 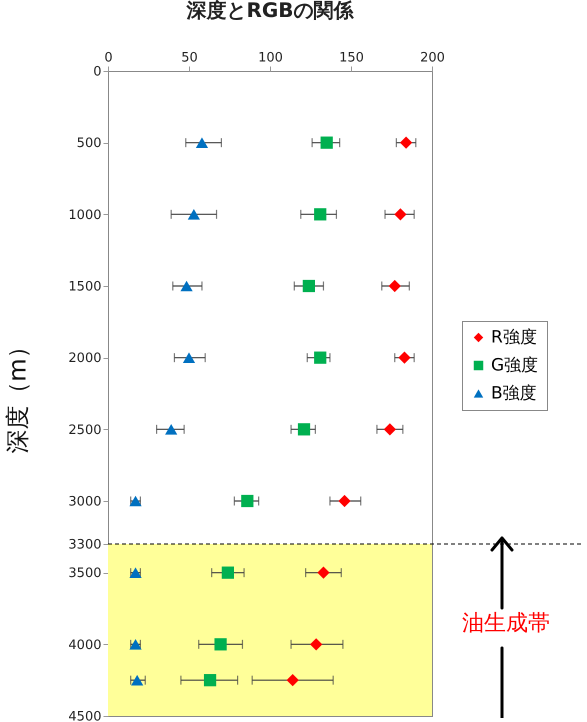 What do you see at coordinates (351, 58) in the screenshot?
I see `x-tick-label: 150` at bounding box center [351, 58].